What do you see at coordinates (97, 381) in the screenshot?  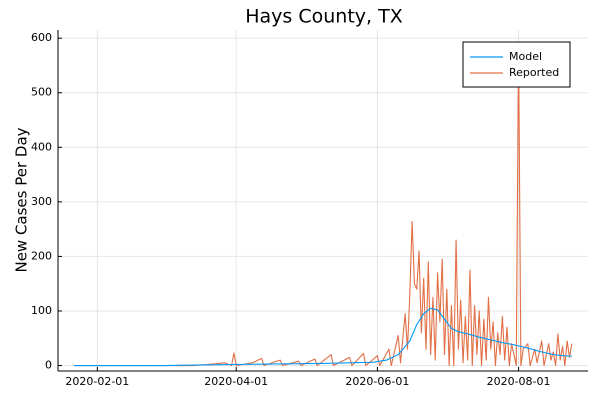 I see `x-tick-label: 2020-02-01` at bounding box center [97, 381].